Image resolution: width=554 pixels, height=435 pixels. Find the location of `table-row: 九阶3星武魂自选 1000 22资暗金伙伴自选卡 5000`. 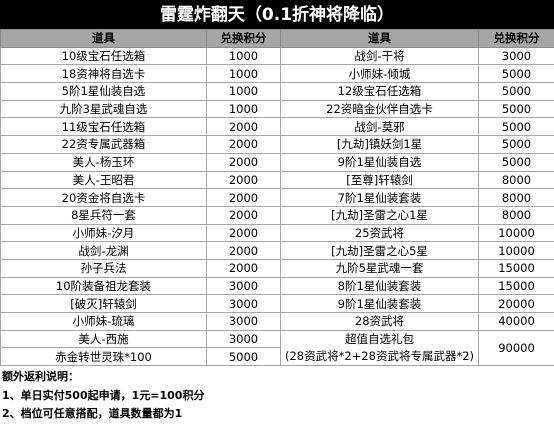

table-row: 九阶3星武魂自选 1000 22资暗金伙伴自选卡 5000 is located at coordinates (277, 109).